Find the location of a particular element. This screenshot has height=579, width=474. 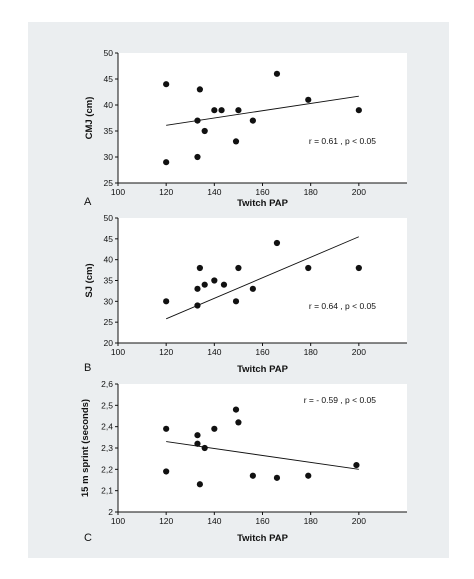

y-axis-title: 15 m sprint (seconds) is located at coordinates (85, 448).